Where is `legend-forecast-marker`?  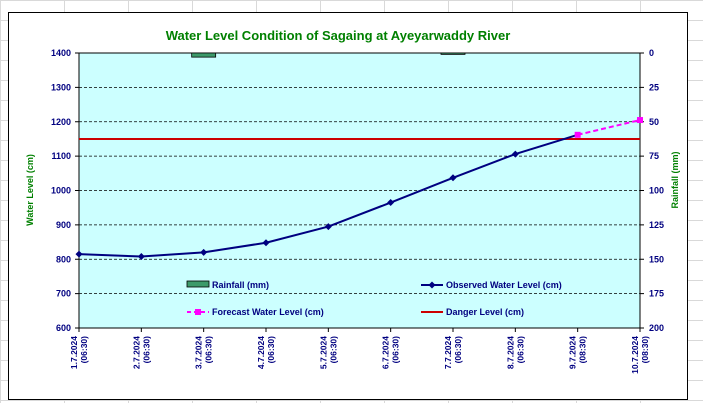 legend-forecast-marker is located at coordinates (198, 312).